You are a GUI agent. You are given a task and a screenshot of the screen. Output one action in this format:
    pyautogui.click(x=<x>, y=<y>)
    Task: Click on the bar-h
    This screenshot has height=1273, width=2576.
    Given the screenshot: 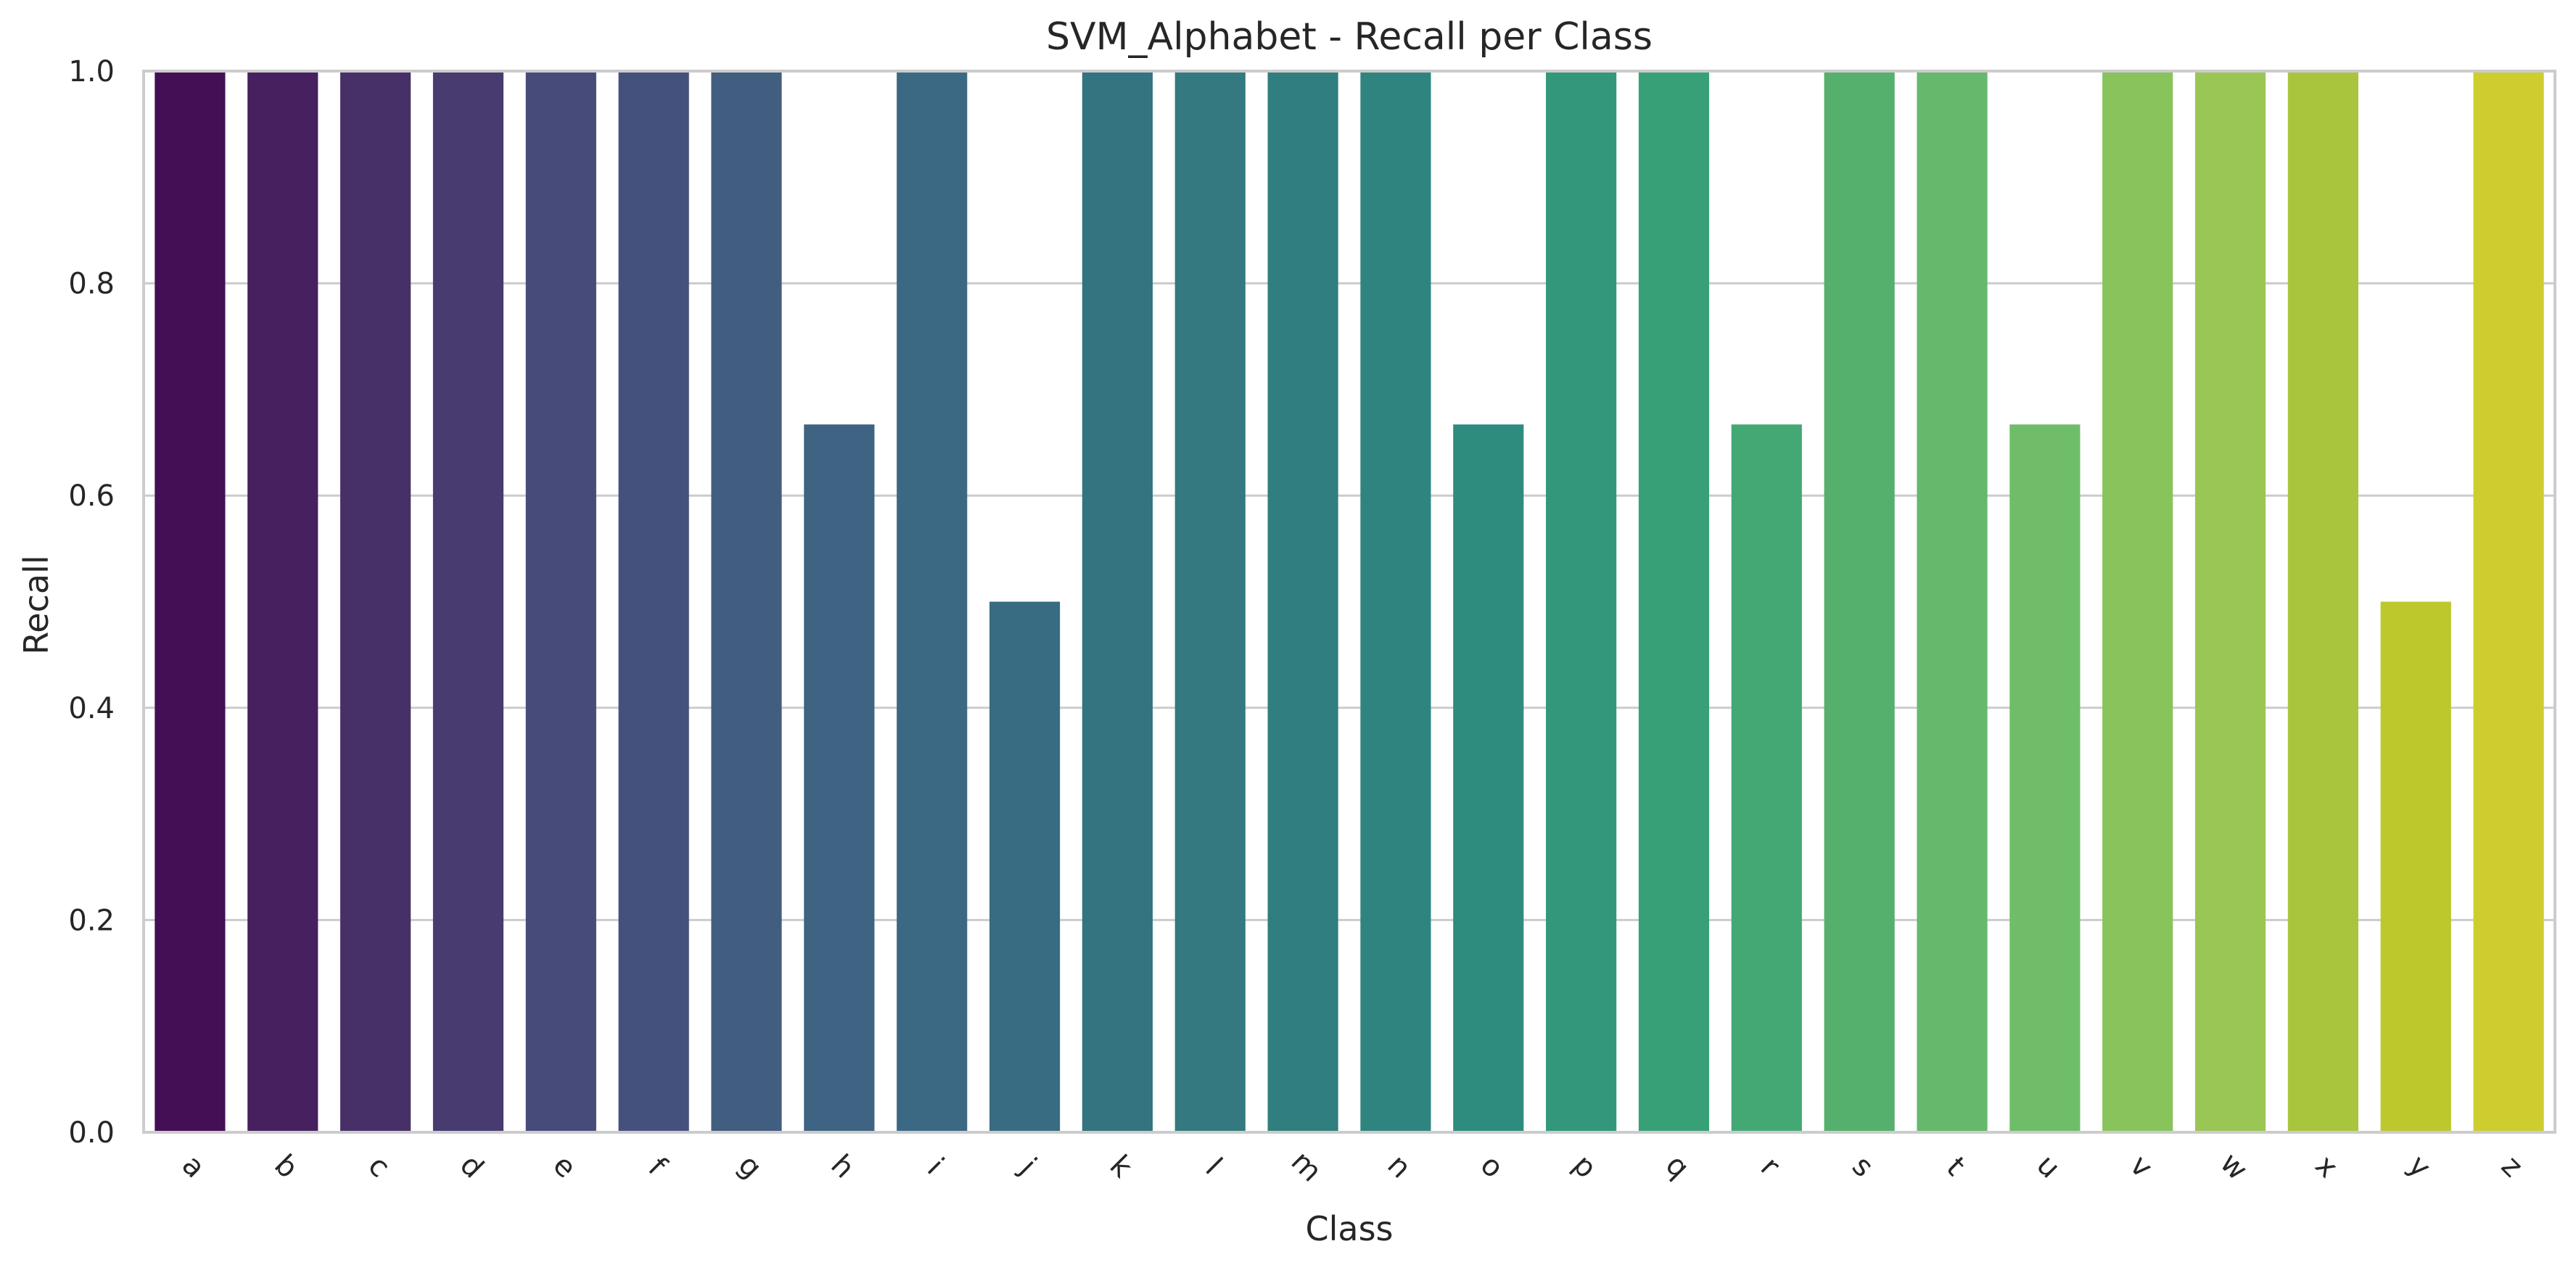 What is the action you would take?
    pyautogui.click(x=839, y=778)
    